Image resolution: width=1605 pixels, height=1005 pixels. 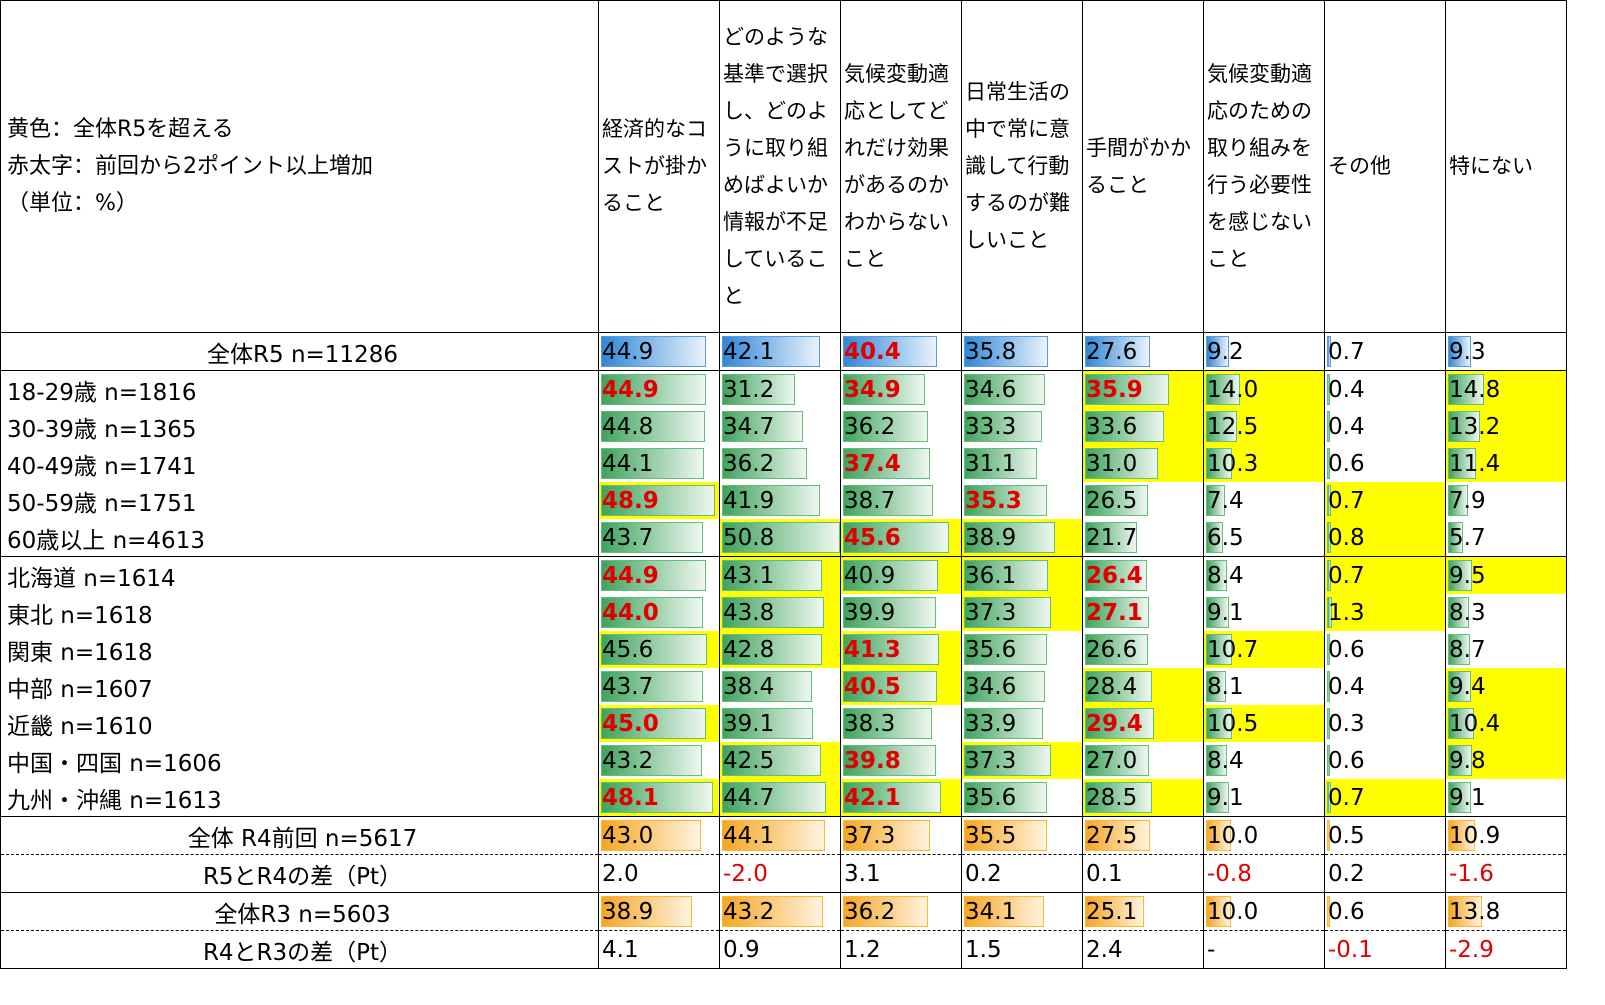 What do you see at coordinates (1233, 389) in the screenshot?
I see `cell-value: 14.0` at bounding box center [1233, 389].